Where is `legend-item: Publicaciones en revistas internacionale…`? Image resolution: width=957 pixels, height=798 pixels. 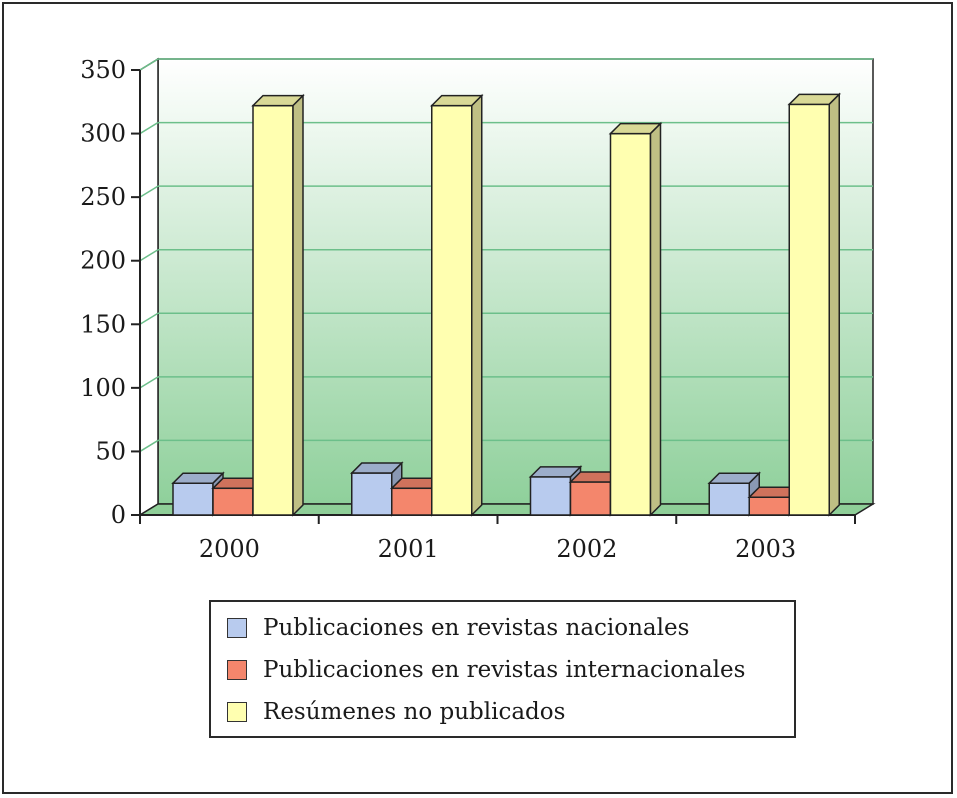
legend-item: Publicaciones en revistas internacionale… is located at coordinates (502, 670).